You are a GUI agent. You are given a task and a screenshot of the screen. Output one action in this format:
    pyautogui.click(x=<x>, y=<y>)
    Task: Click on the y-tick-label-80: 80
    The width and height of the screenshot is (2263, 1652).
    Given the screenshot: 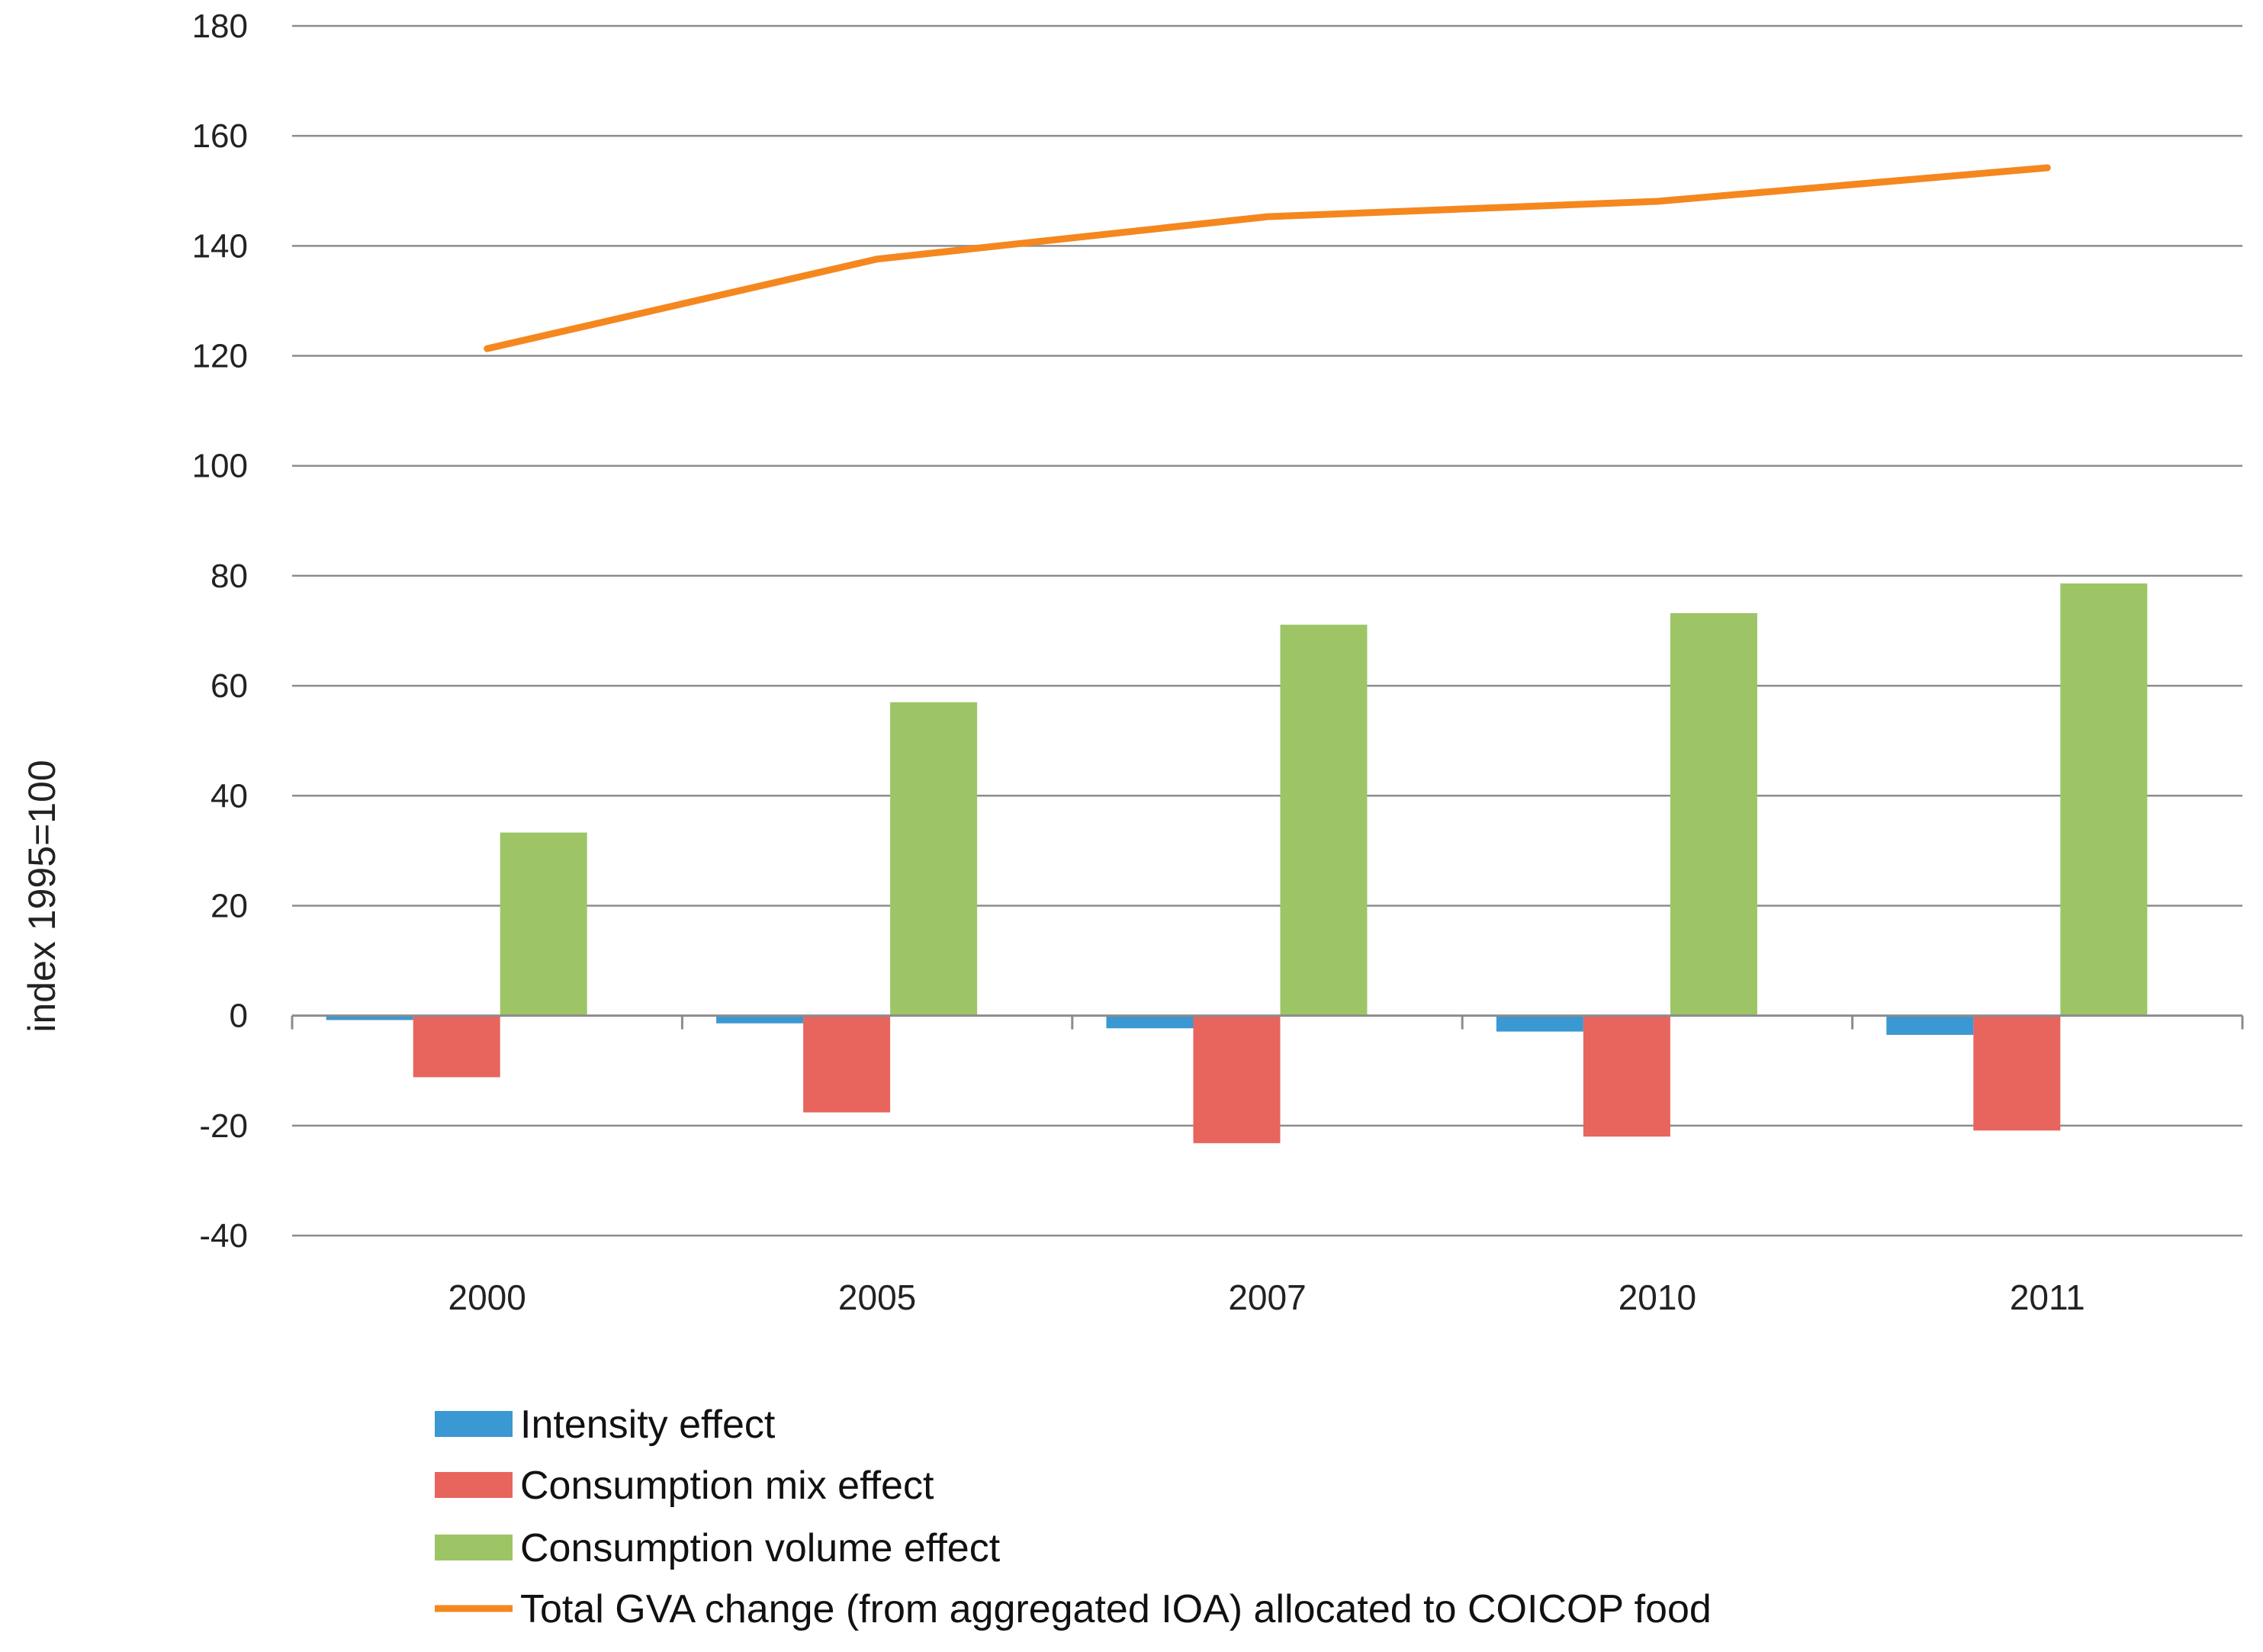 What is the action you would take?
    pyautogui.click(x=230, y=576)
    